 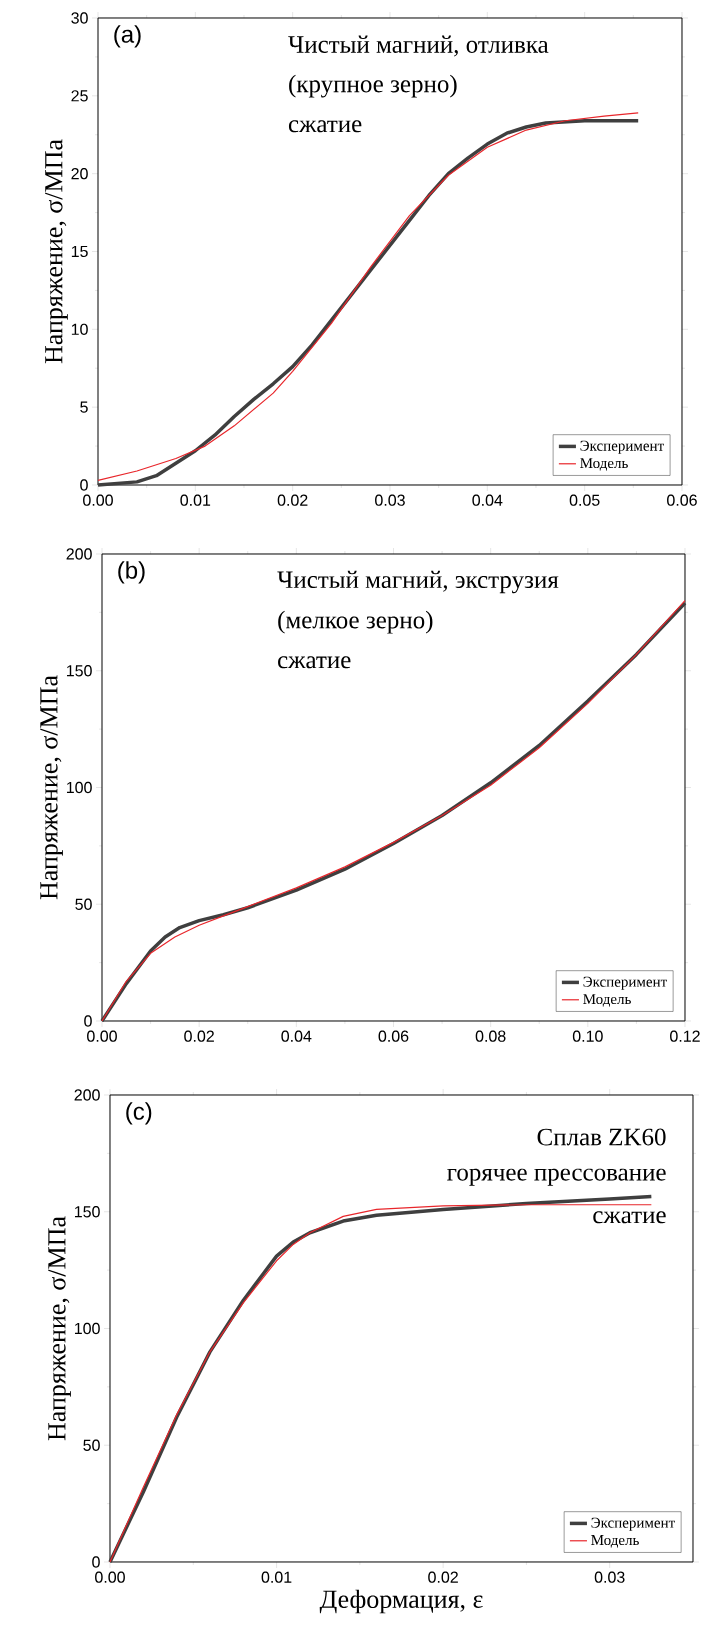 I want to click on annotation: горячее прессование, so click(x=556, y=1177).